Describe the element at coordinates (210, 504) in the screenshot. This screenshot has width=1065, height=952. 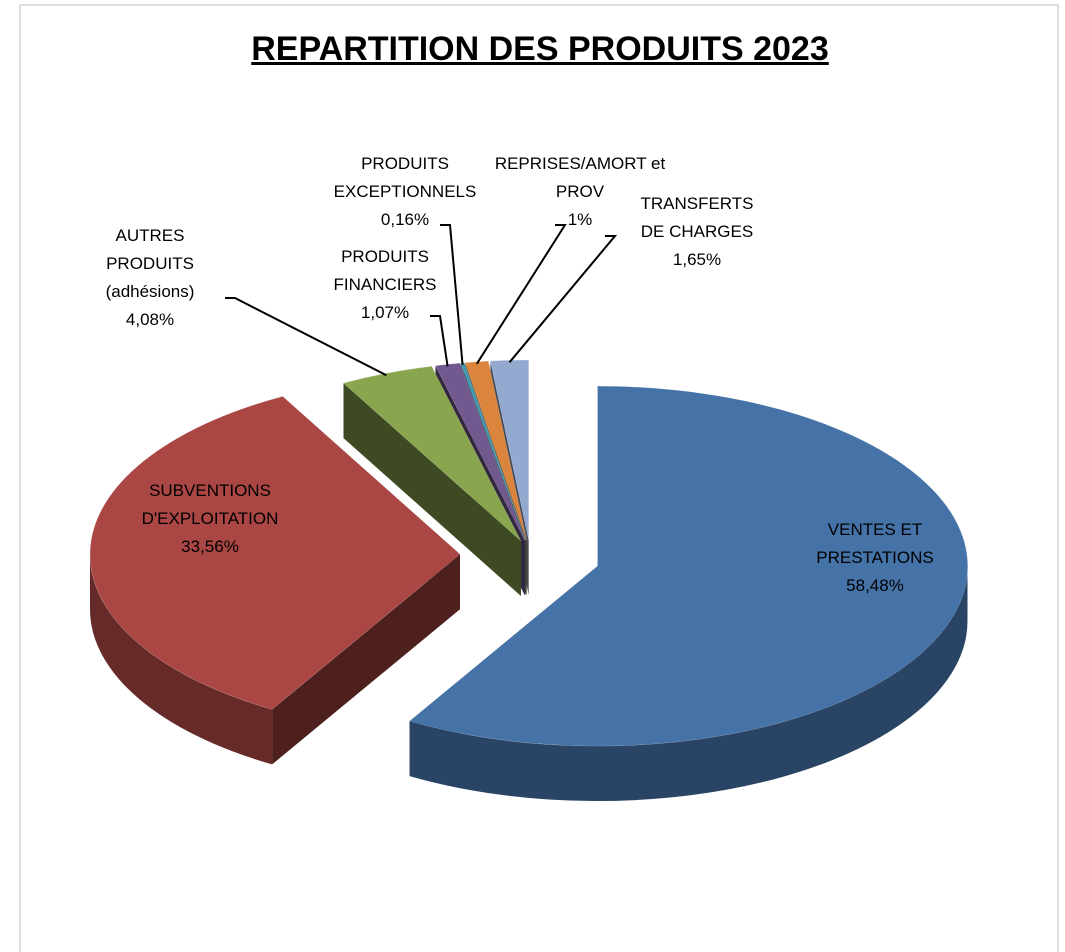
I see `label-name: SUBVENTIONS D'EXPLOITATION` at that location.